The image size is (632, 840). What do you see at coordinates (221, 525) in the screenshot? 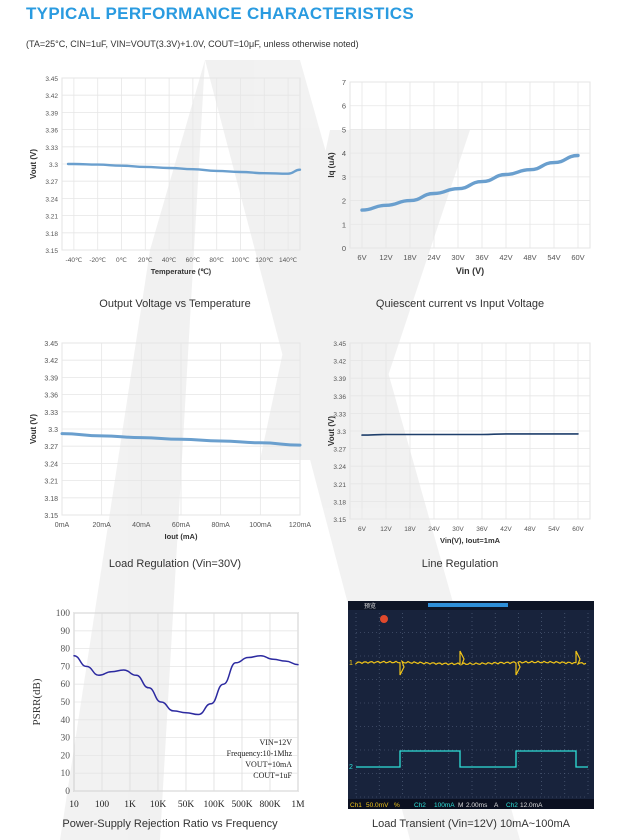
I see `x-tick-label: 80mA` at bounding box center [221, 525].